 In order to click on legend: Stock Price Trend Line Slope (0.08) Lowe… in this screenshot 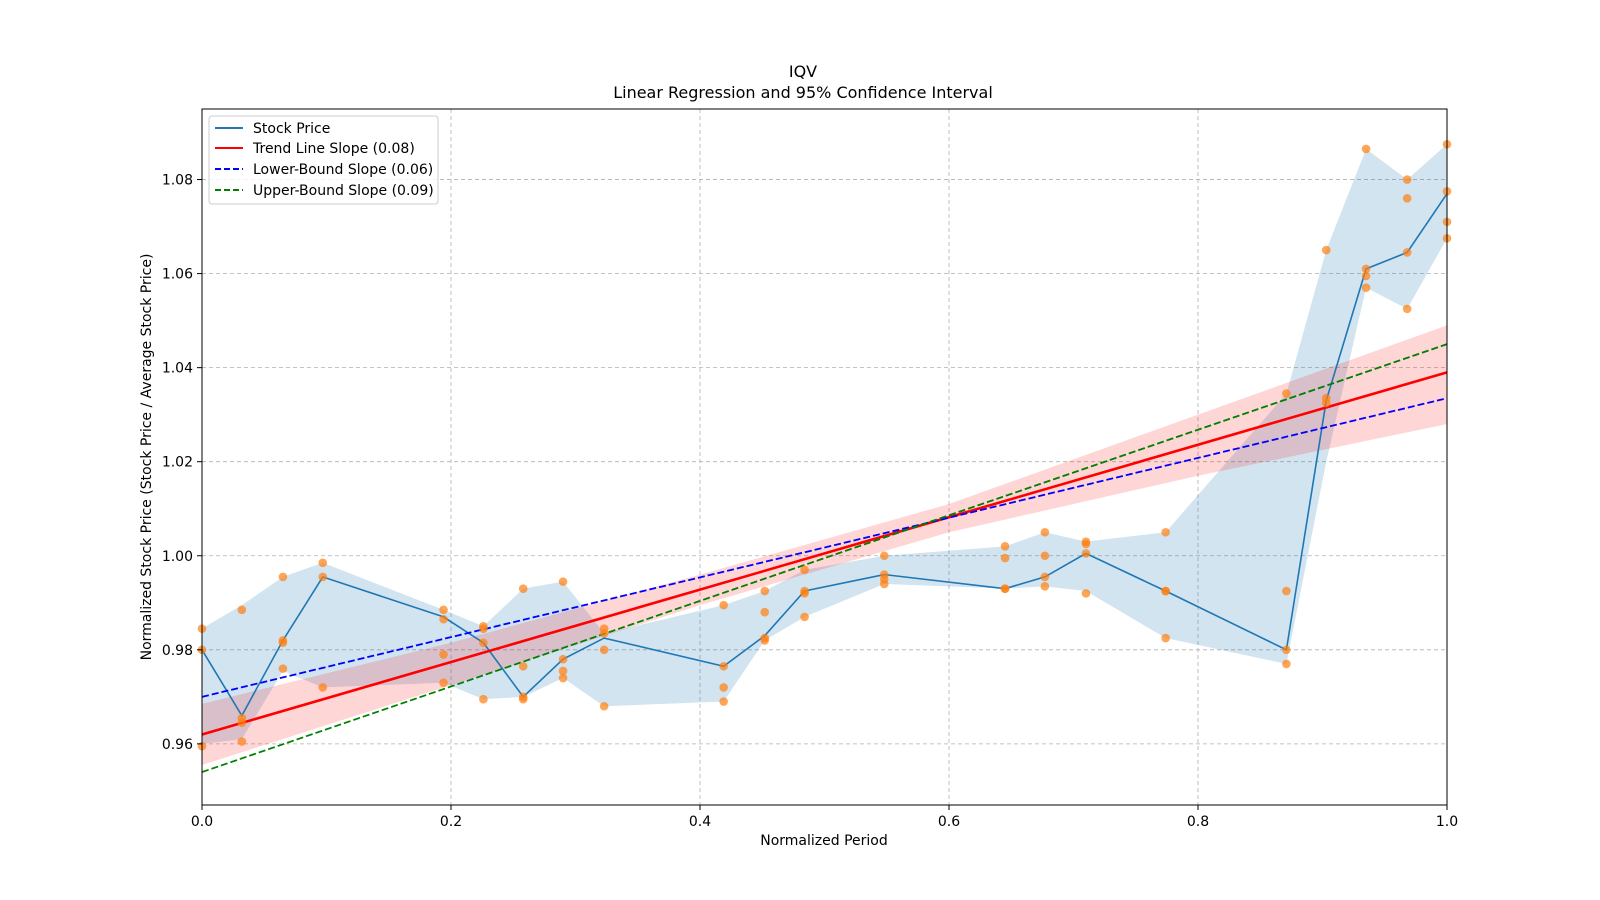, I will do `click(323, 160)`.